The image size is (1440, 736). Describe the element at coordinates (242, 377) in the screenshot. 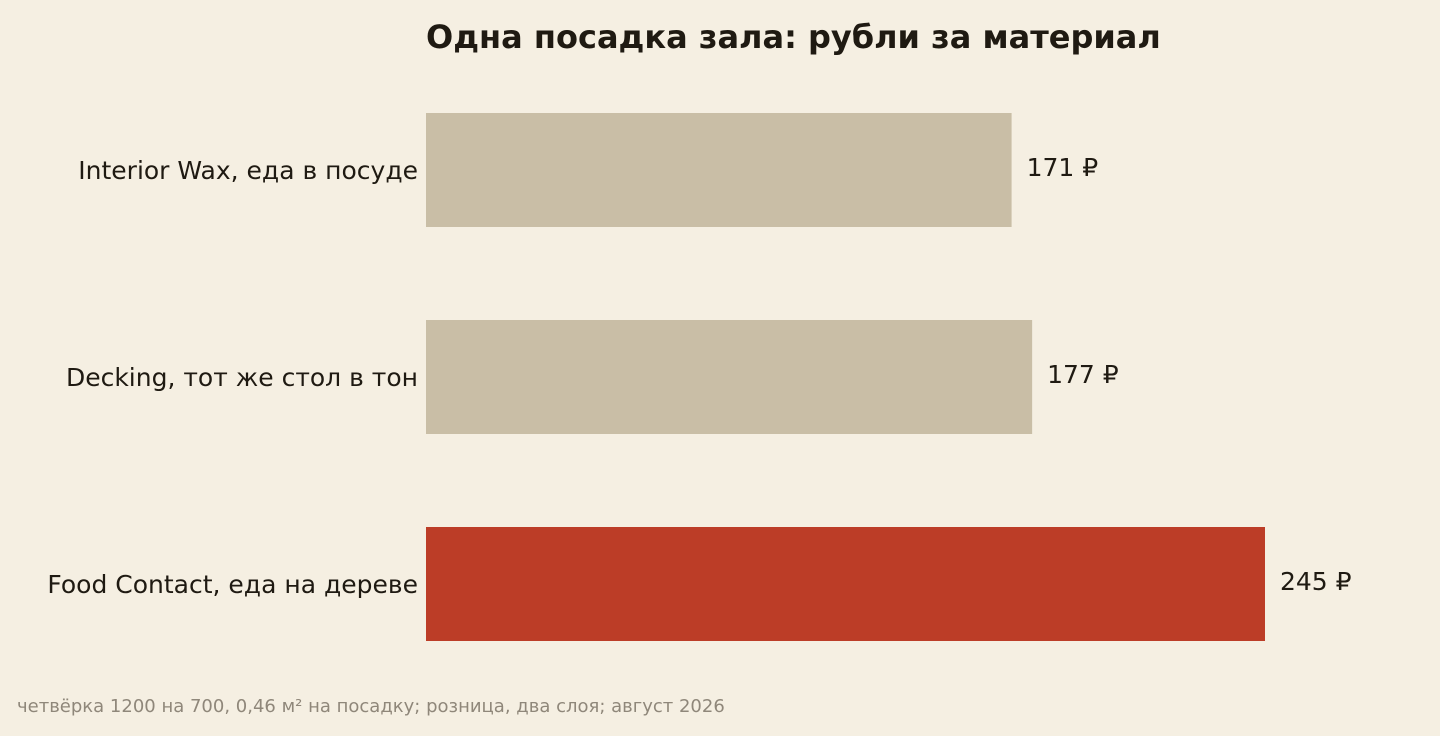

I see `category-label: Decking, тот же стол в тон` at that location.